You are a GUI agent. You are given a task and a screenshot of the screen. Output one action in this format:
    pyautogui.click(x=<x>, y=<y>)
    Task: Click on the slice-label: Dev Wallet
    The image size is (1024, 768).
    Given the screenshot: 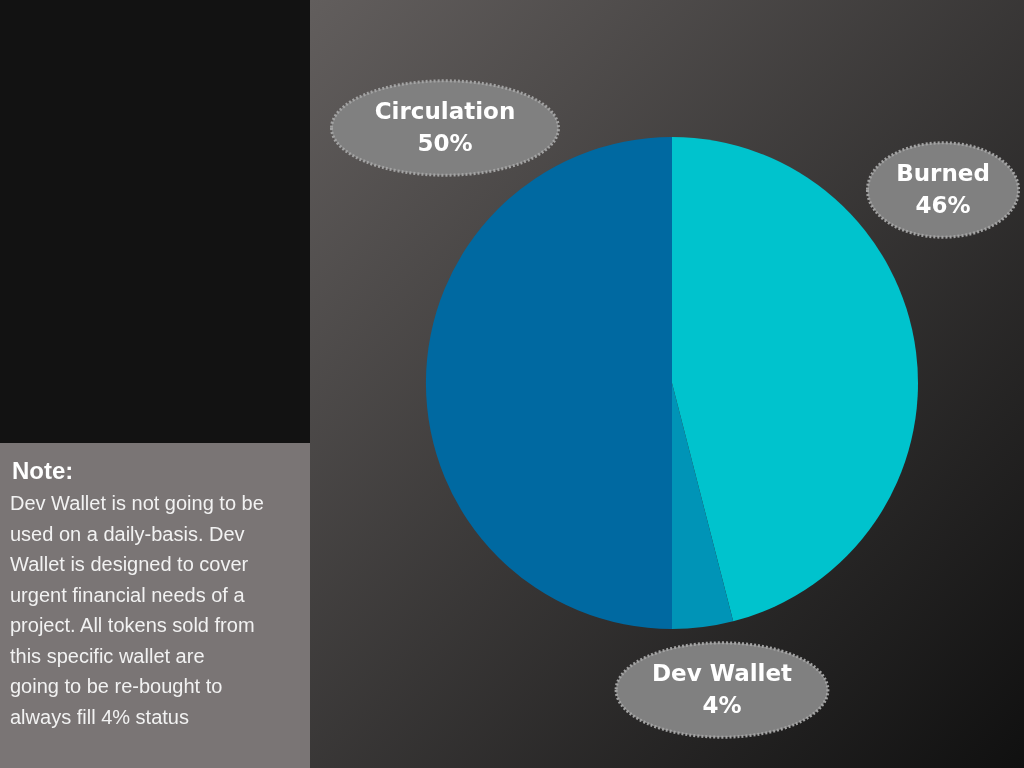 What is the action you would take?
    pyautogui.click(x=722, y=672)
    